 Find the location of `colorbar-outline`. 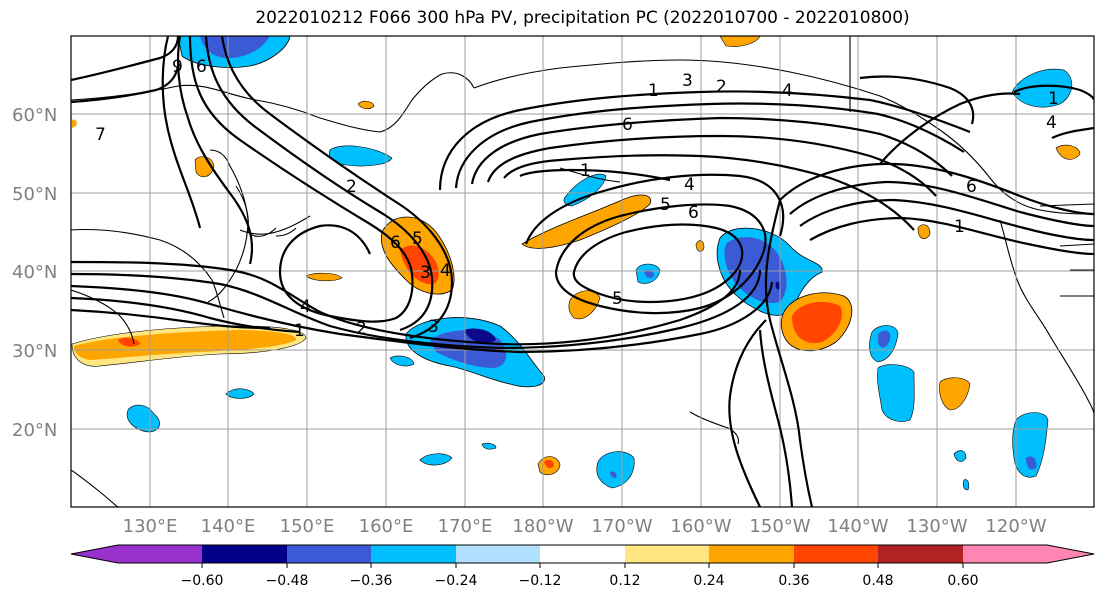

colorbar-outline is located at coordinates (582, 554).